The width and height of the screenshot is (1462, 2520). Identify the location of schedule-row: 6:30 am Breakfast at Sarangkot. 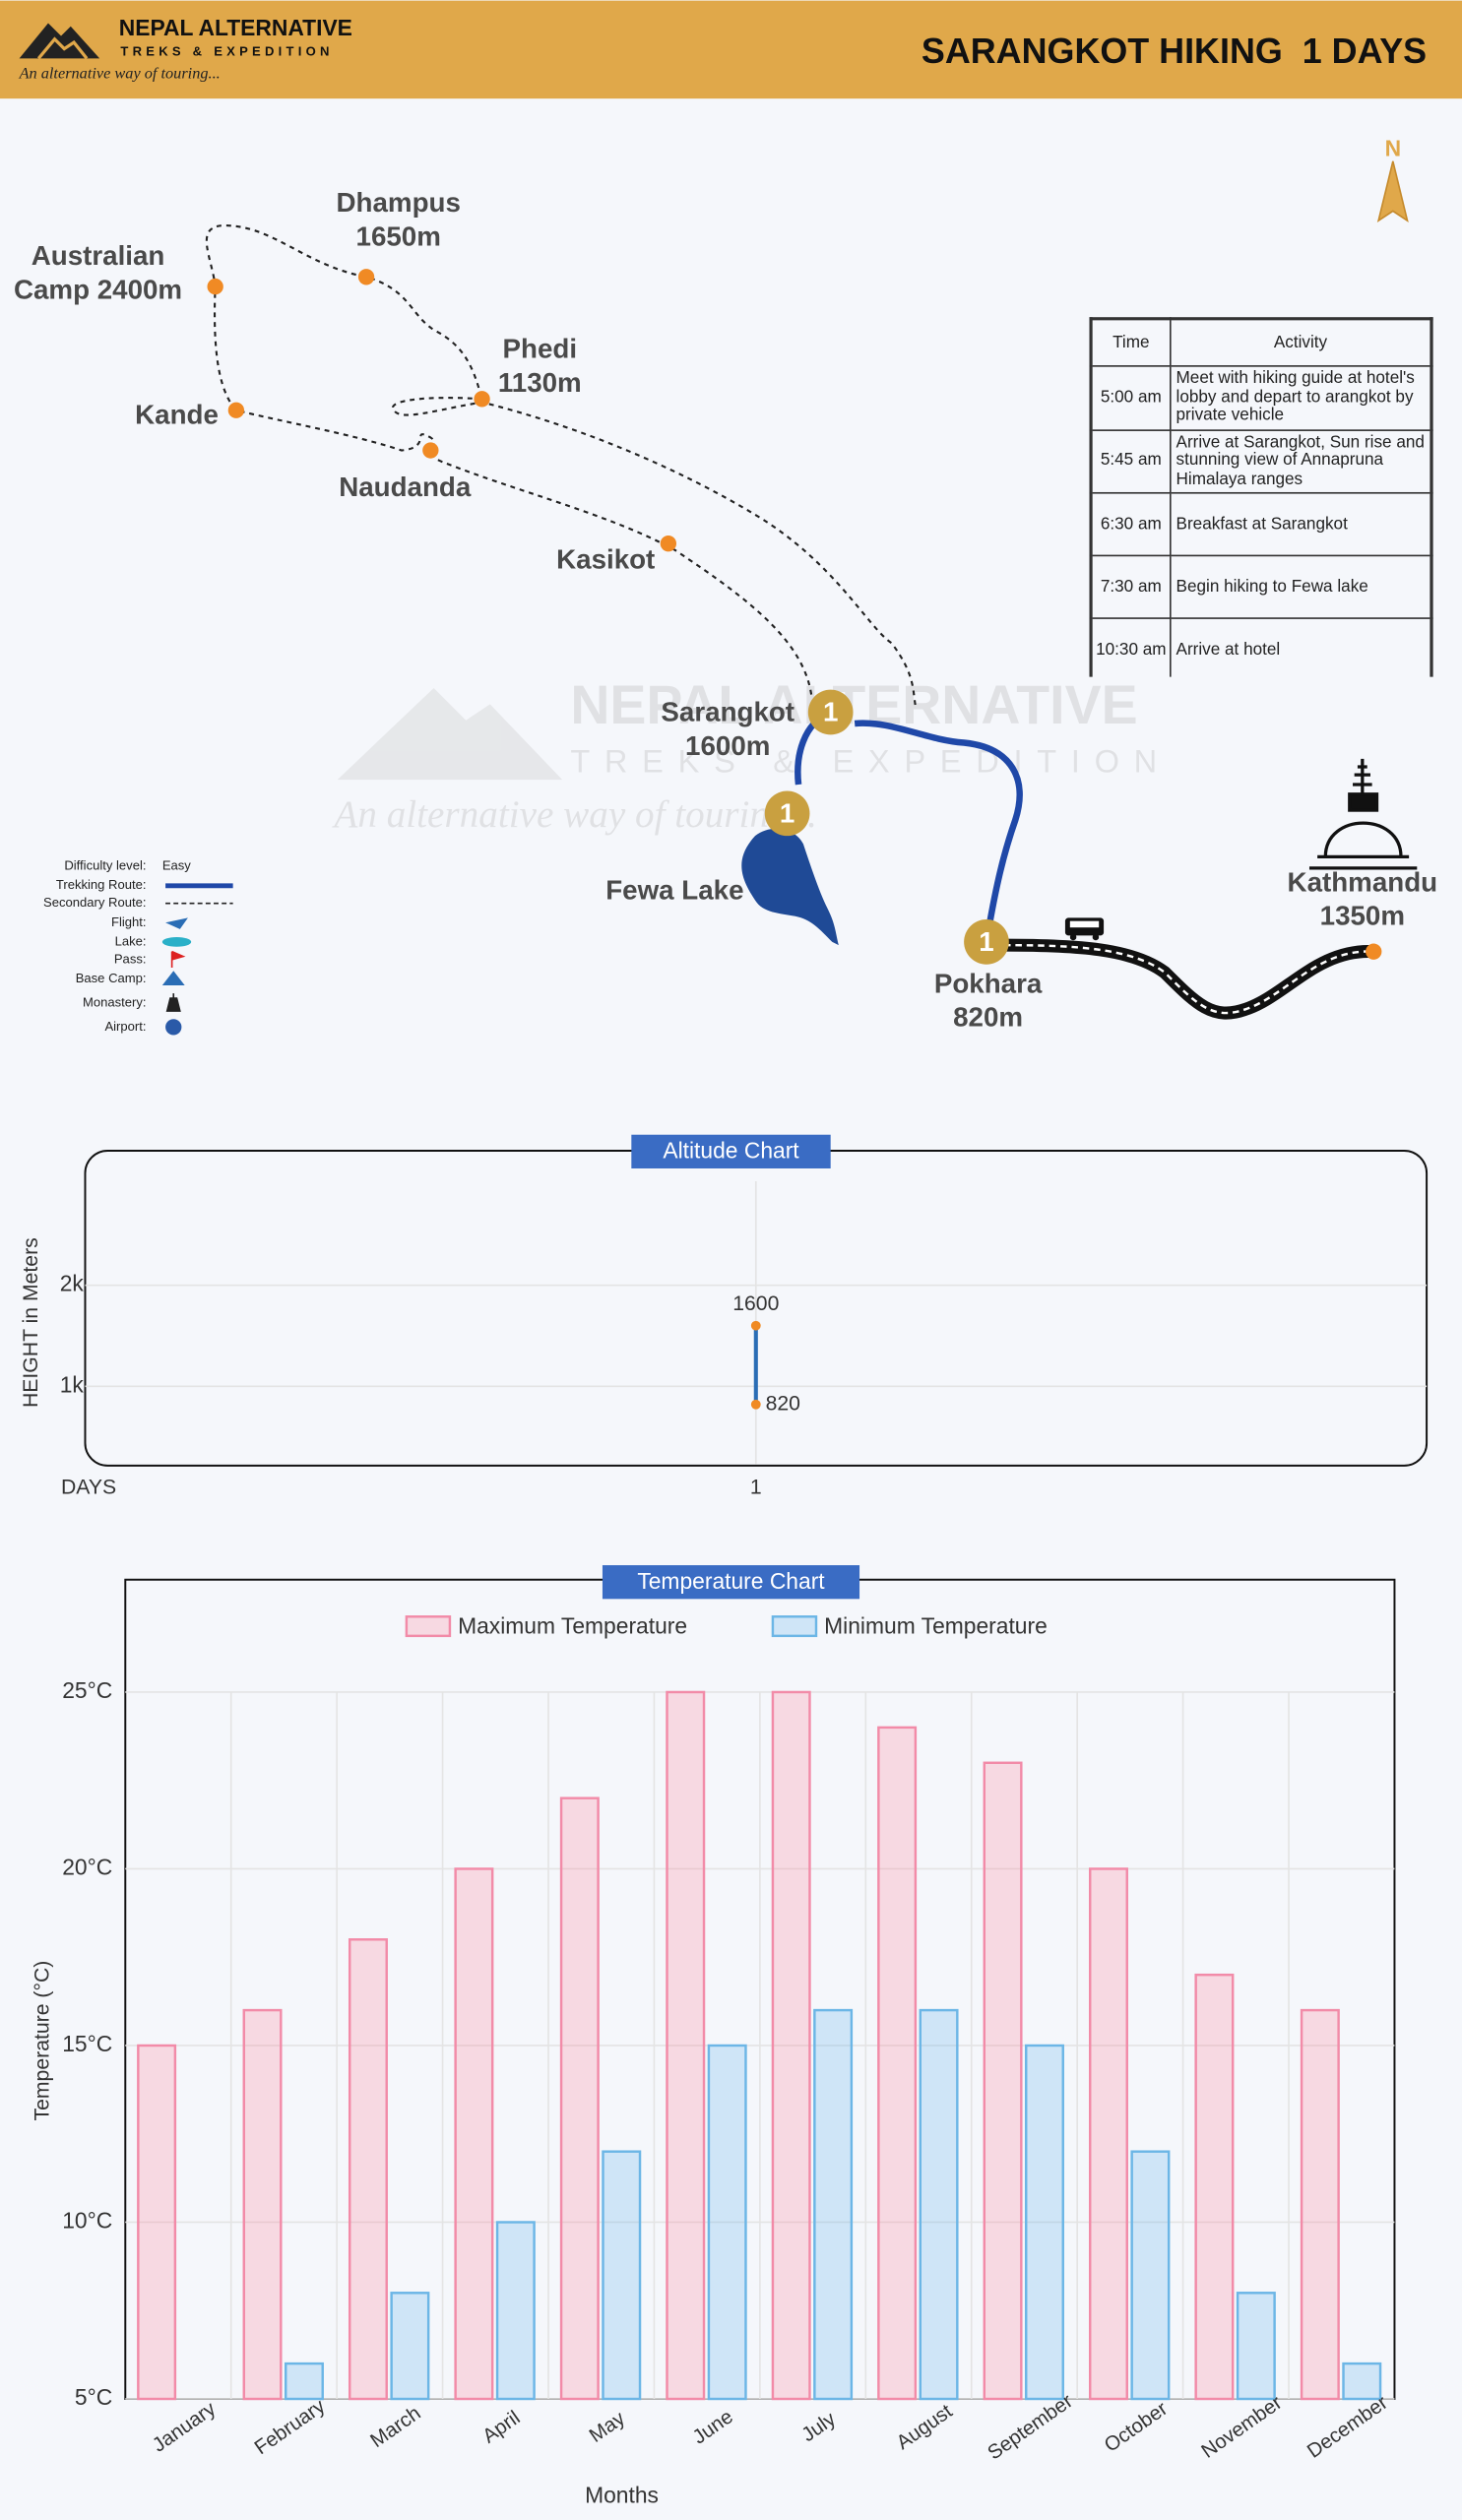
(1261, 524).